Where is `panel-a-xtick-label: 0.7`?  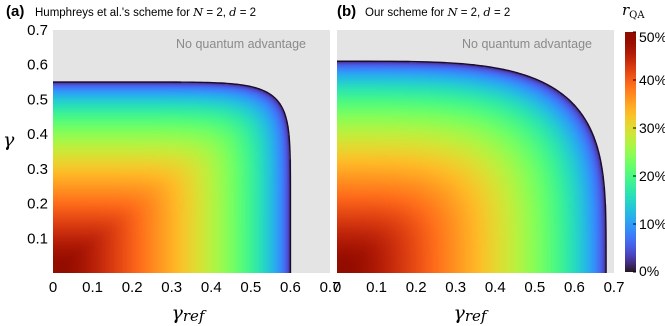 panel-a-xtick-label: 0.7 is located at coordinates (330, 287).